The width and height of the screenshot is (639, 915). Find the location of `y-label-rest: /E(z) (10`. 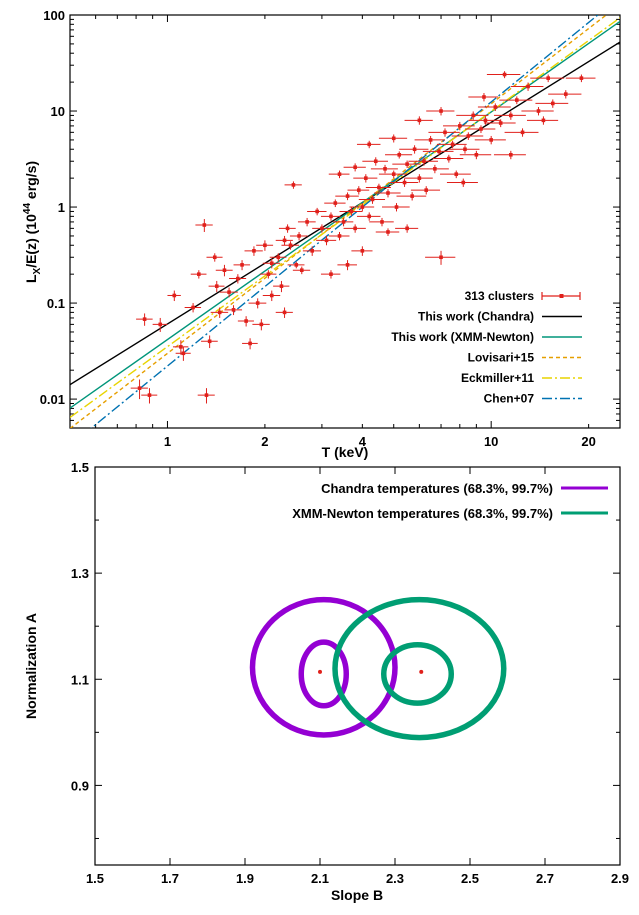

y-label-rest: /E(z) (10 is located at coordinates (31, 241).